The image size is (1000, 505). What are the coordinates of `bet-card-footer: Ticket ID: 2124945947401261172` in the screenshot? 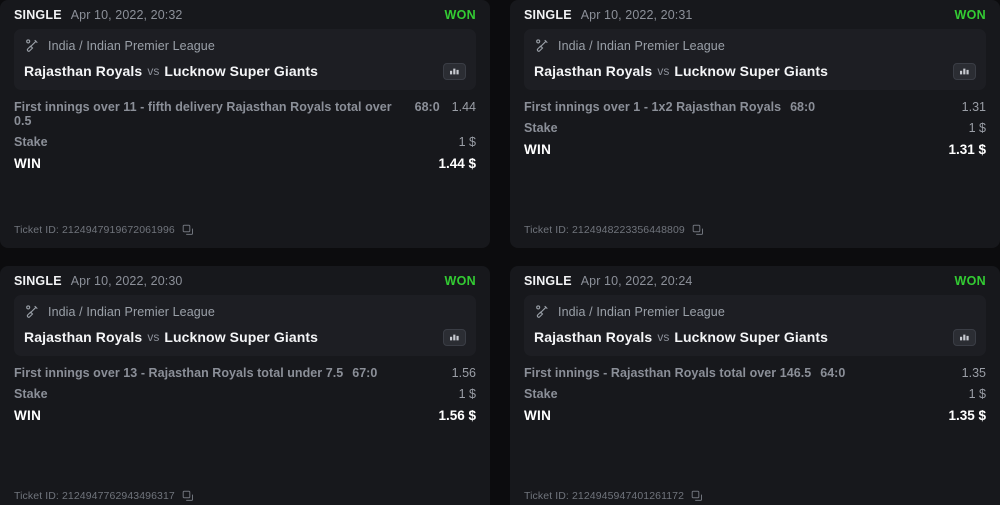 It's located at (755, 494).